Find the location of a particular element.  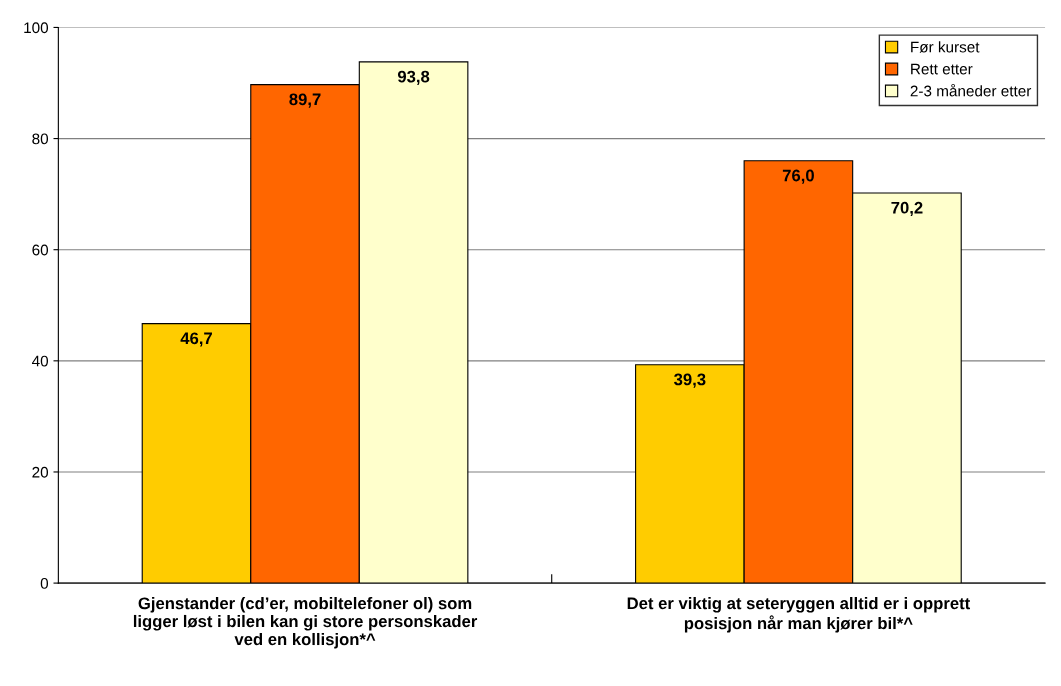

legend-label: 2-3 måneder etter is located at coordinates (971, 90).